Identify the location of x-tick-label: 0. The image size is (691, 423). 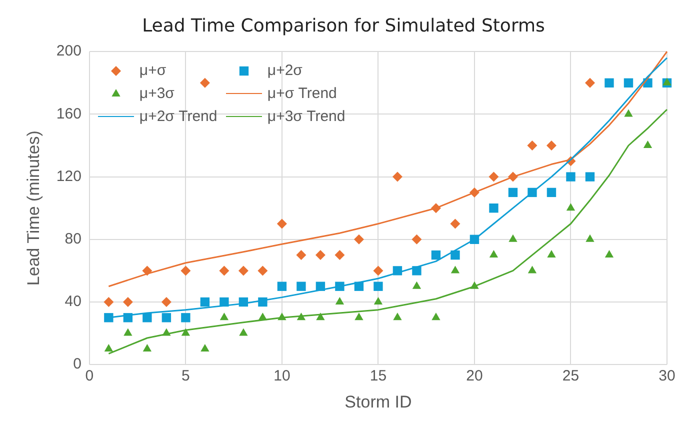
(89, 376).